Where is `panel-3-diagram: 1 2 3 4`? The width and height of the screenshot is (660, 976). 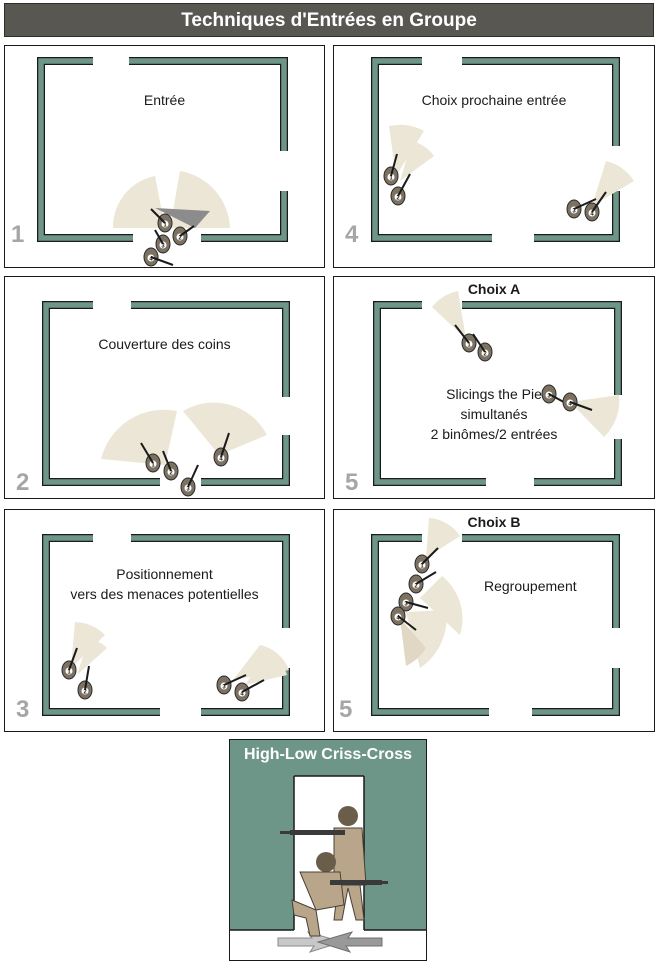 panel-3-diagram: 1 2 3 4 is located at coordinates (166, 625).